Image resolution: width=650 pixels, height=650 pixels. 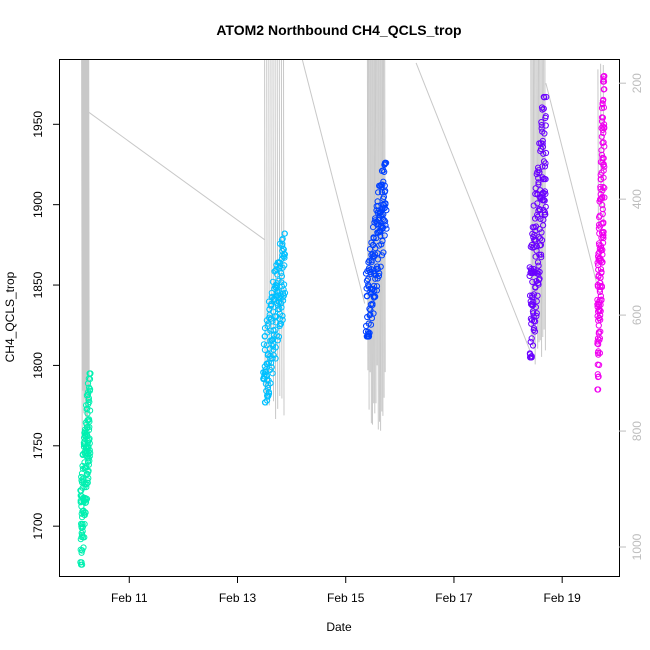 What do you see at coordinates (38, 204) in the screenshot?
I see `y-tick-label: 1900` at bounding box center [38, 204].